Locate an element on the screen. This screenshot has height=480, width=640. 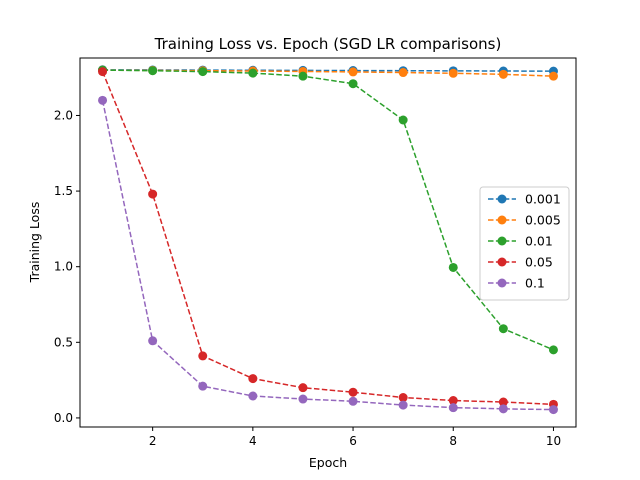
legend-label: 0.01 is located at coordinates (539, 241).